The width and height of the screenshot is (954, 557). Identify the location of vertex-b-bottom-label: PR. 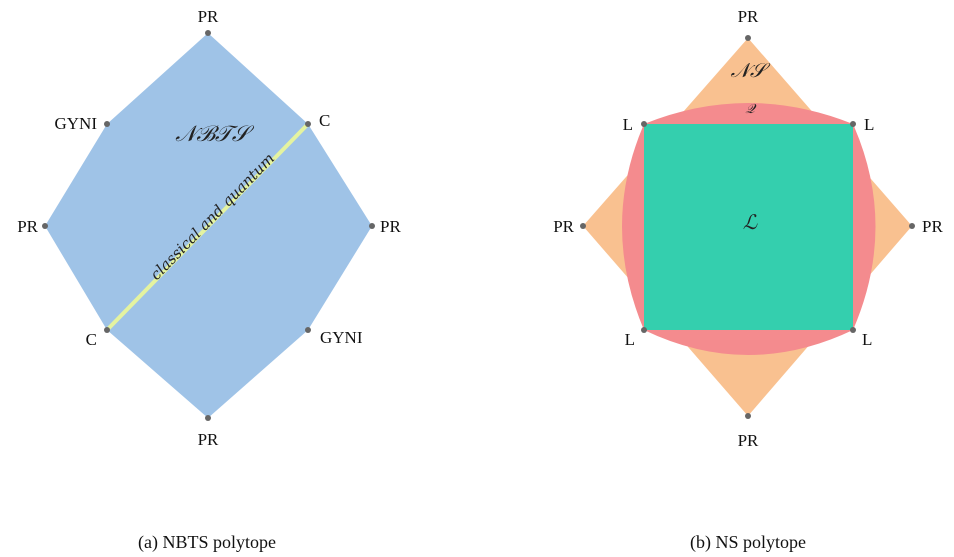
(748, 440).